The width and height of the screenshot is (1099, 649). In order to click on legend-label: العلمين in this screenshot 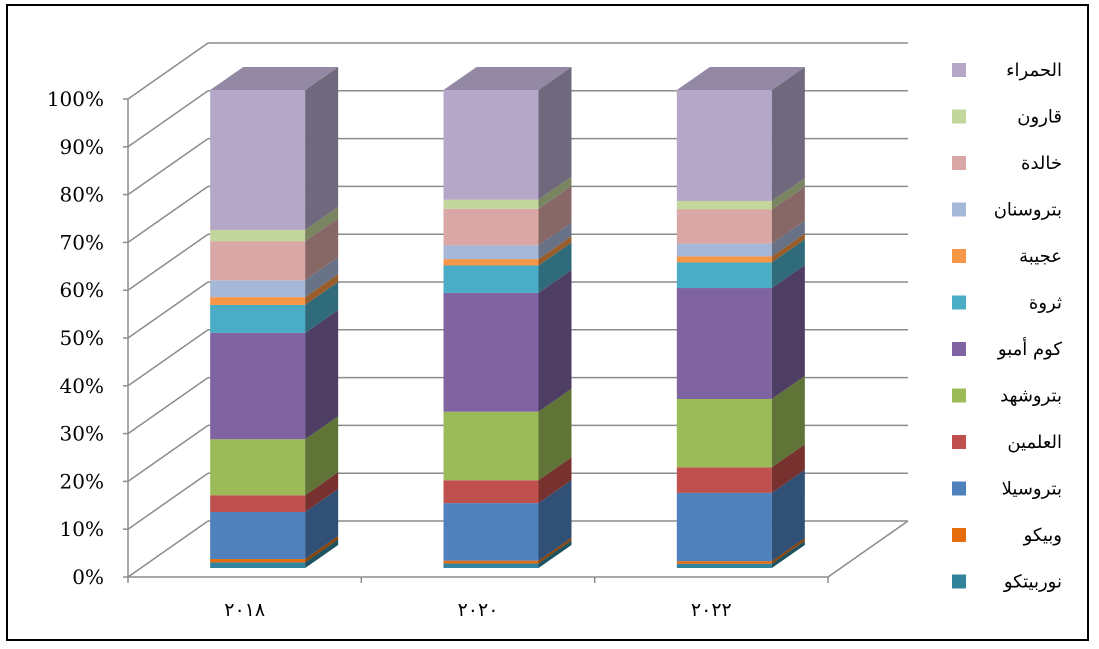, I will do `click(1034, 442)`.